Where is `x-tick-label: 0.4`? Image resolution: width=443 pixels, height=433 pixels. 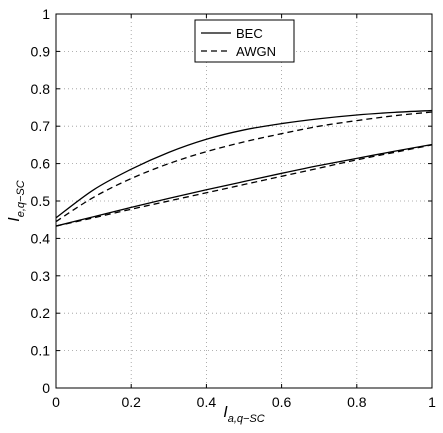
x-tick-label: 0.4 is located at coordinates (207, 402).